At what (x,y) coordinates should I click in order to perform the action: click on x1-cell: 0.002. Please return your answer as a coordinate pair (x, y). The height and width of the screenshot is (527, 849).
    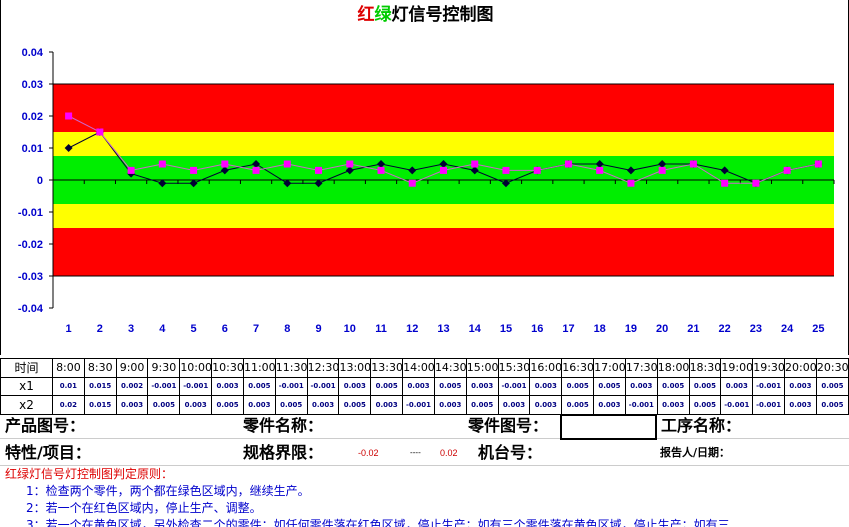
    Looking at the image, I should click on (132, 386).